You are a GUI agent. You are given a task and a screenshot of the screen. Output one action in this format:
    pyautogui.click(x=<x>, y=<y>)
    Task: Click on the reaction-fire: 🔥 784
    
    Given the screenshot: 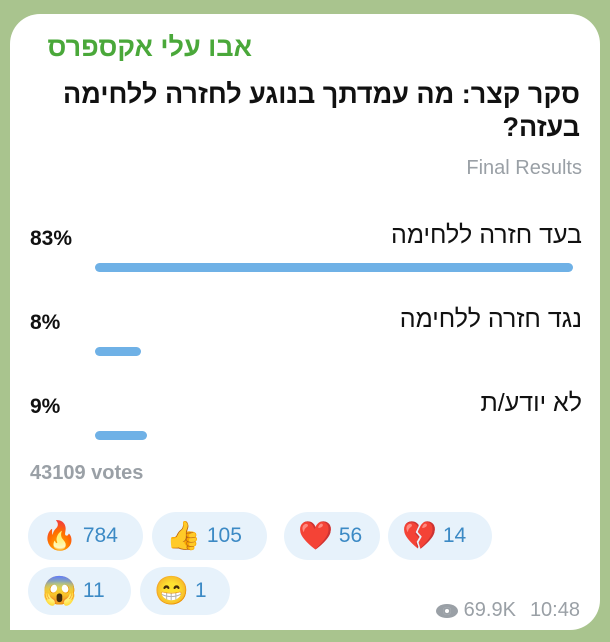 What is the action you would take?
    pyautogui.click(x=85, y=536)
    